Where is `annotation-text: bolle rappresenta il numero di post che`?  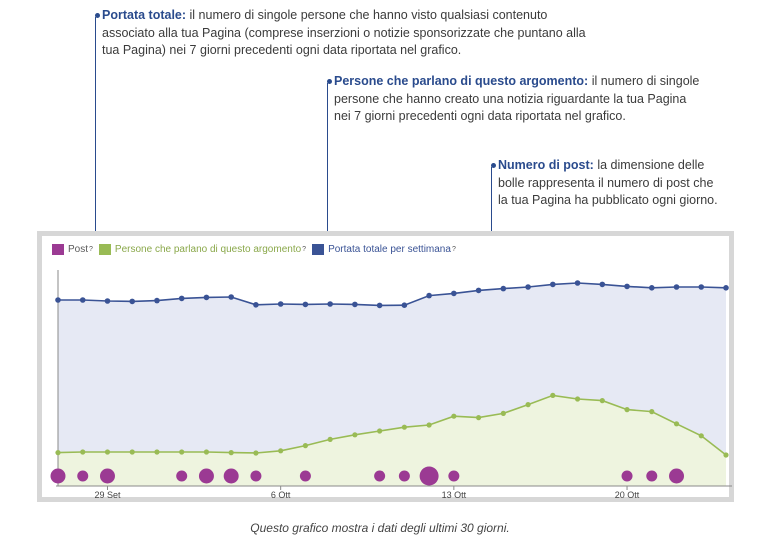
annotation-text: bolle rappresenta il numero di post che is located at coordinates (606, 182).